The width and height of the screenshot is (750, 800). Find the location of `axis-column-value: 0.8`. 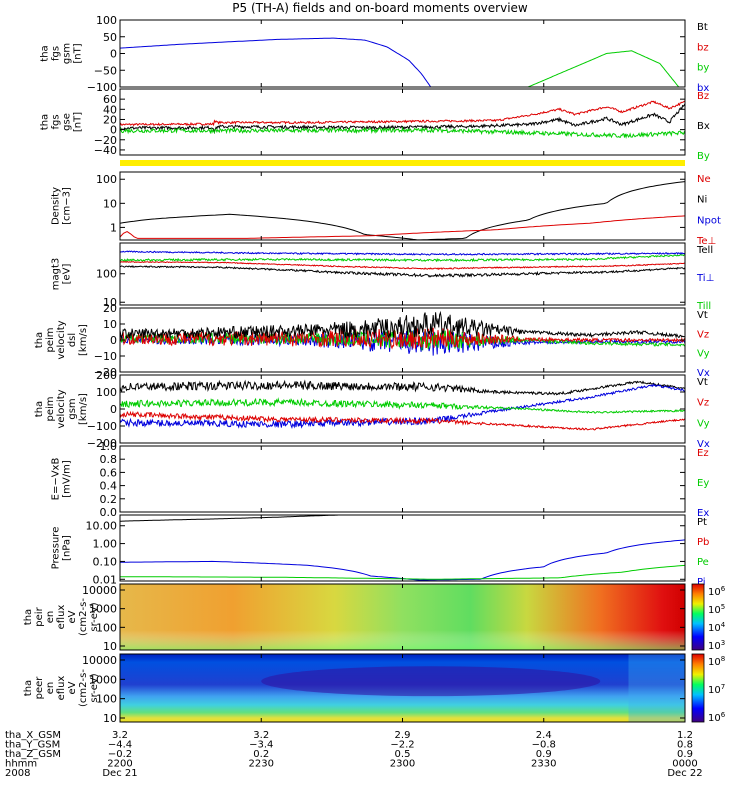

axis-column-value: 0.8 is located at coordinates (685, 745).